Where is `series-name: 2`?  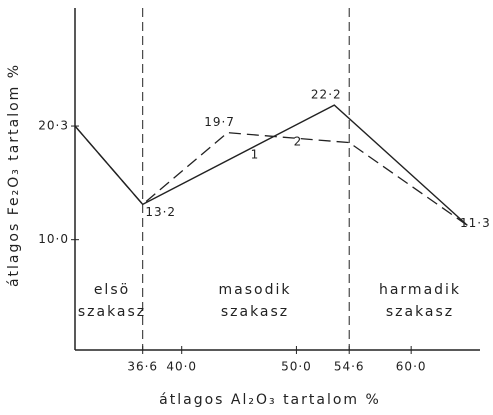 series-name: 2 is located at coordinates (298, 142).